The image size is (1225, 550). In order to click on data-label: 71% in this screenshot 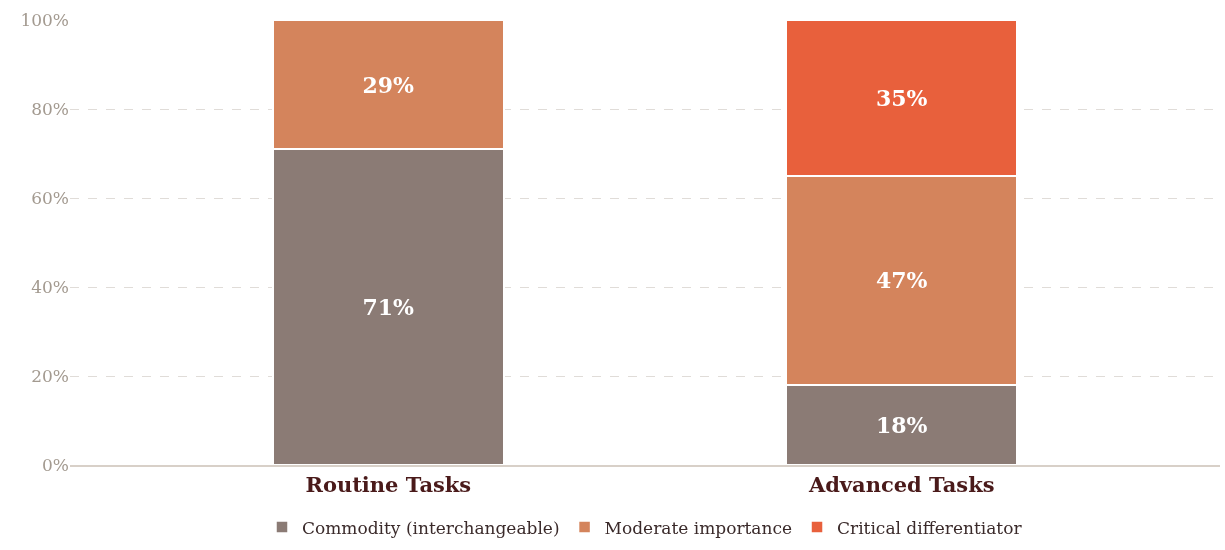, I will do `click(388, 307)`.